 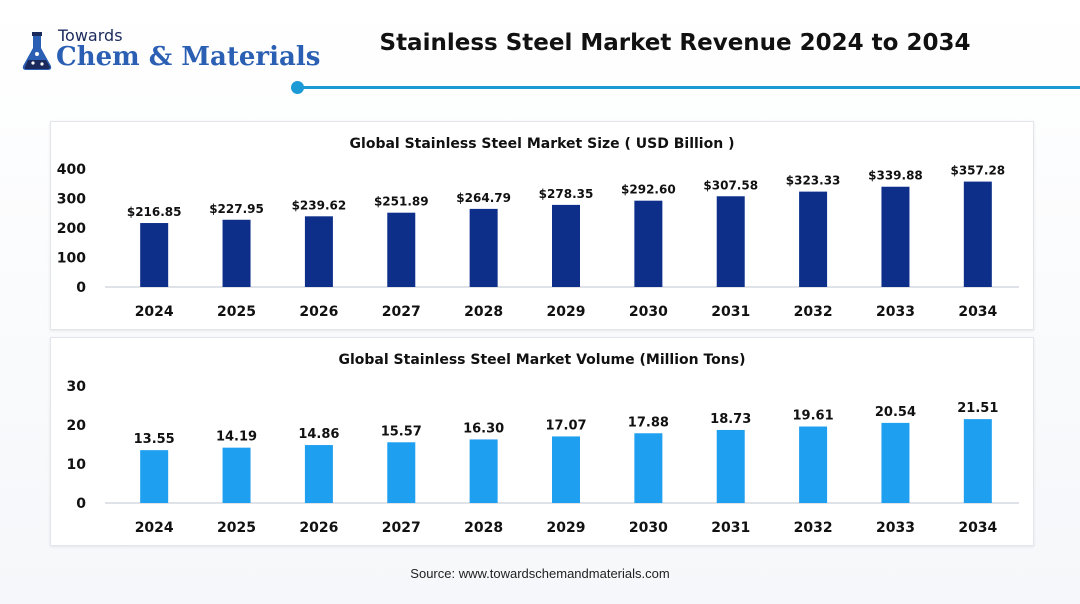 What do you see at coordinates (236, 528) in the screenshot?
I see `volume-x-tick-label: 2025` at bounding box center [236, 528].